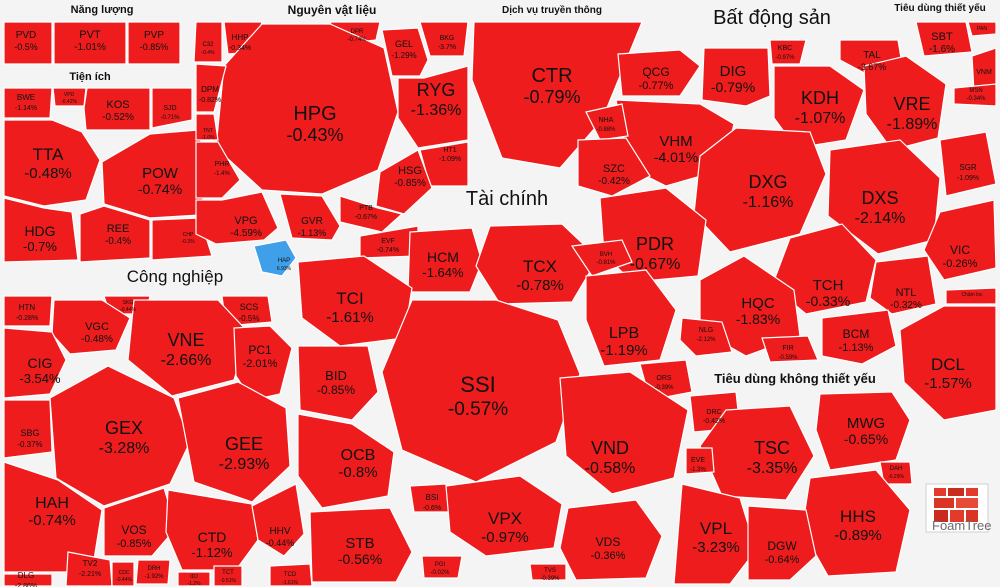 The height and width of the screenshot is (587, 1000). I want to click on ticker-dpm: DPM, so click(210, 89).